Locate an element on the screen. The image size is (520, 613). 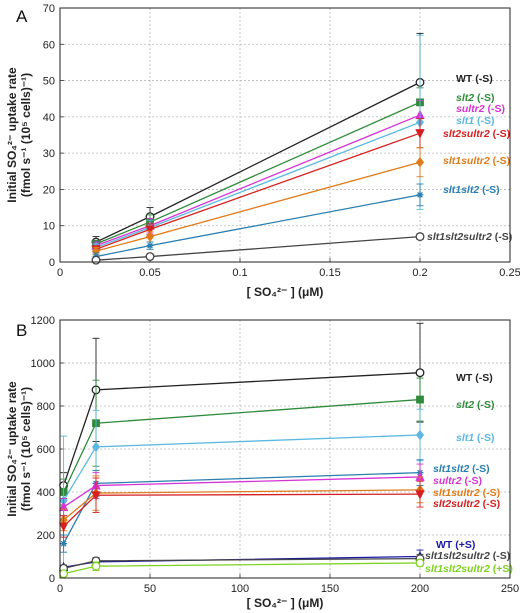
series-label: slt1slt2sultr2 (-S) is located at coordinates (467, 556).